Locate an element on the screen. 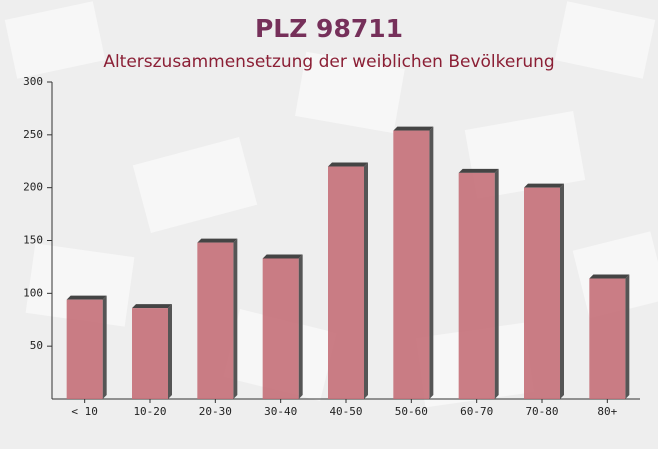 The height and width of the screenshot is (449, 658). x-tick-label: 30-40 is located at coordinates (280, 411).